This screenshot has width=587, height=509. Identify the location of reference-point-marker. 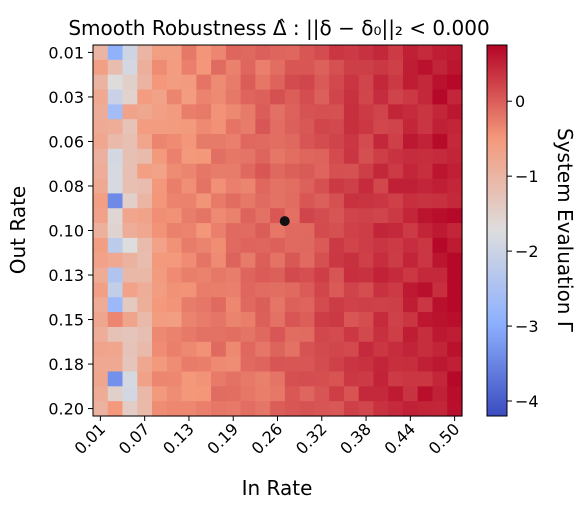
(284, 221).